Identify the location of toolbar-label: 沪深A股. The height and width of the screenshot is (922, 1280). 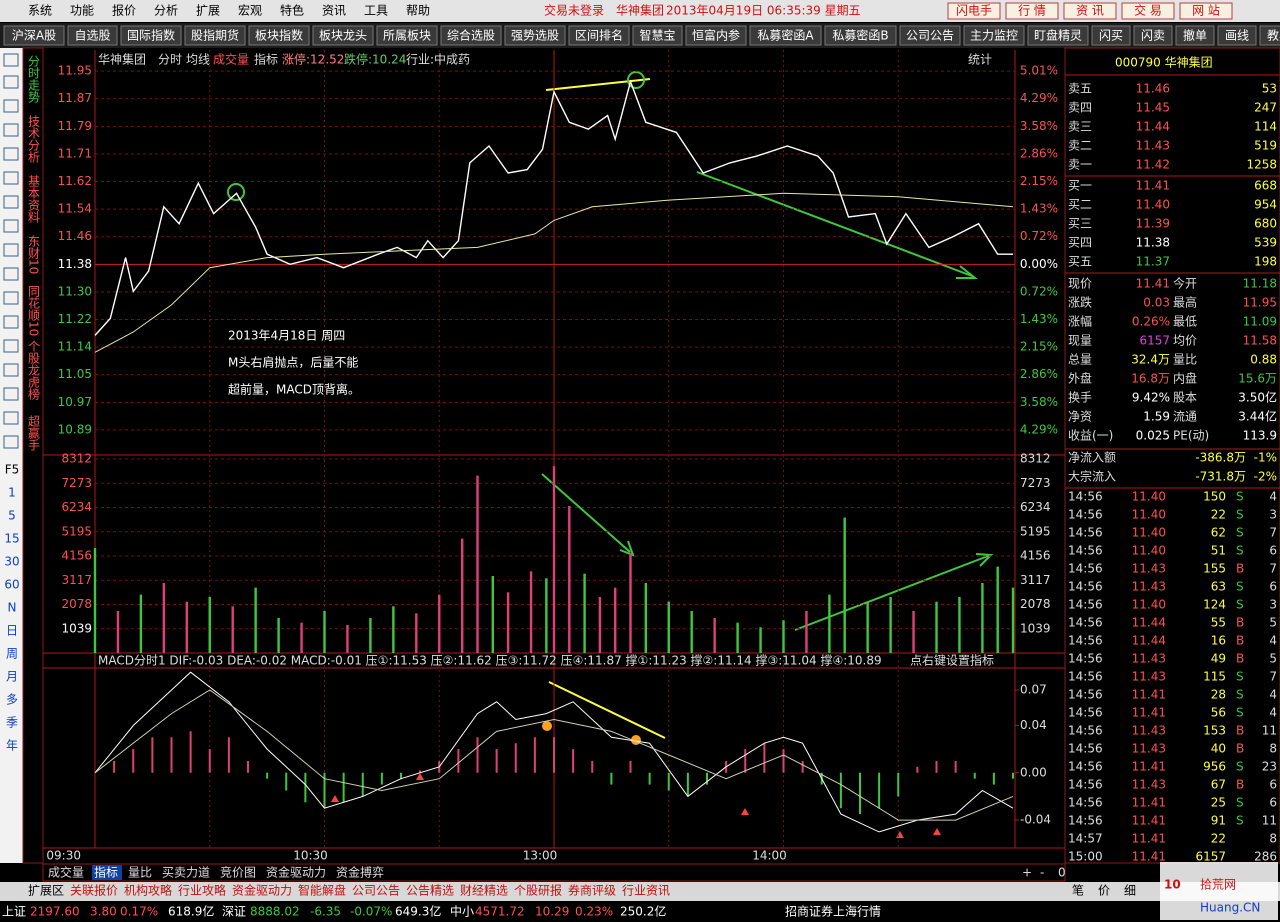
(34, 36).